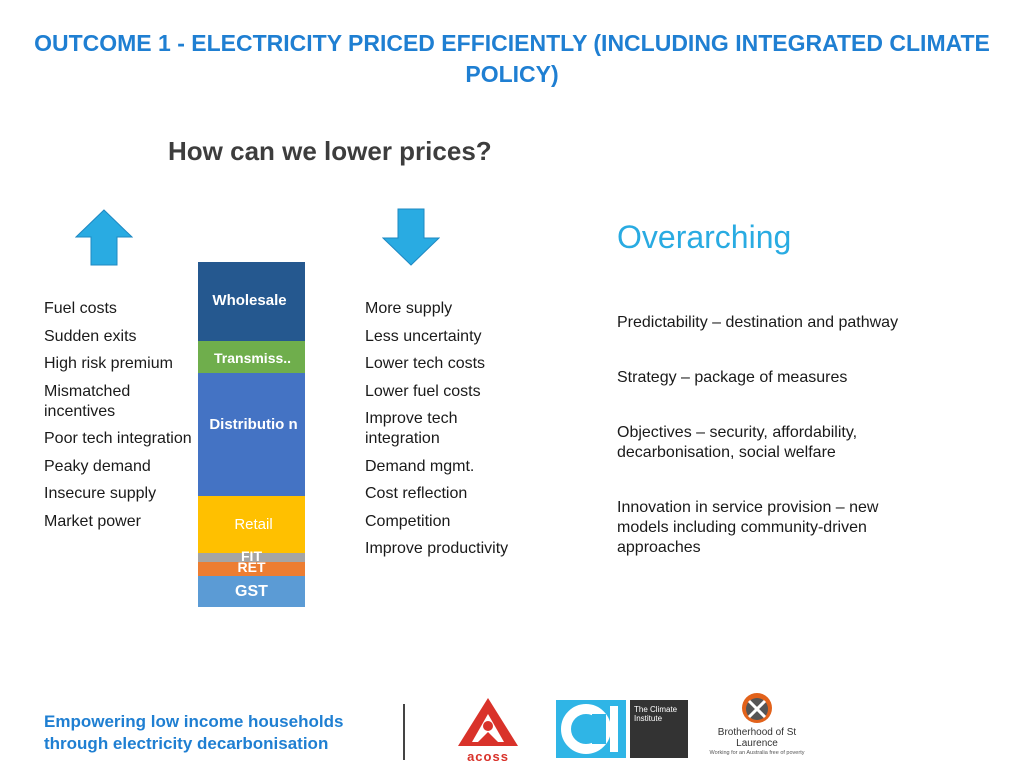 Image resolution: width=1024 pixels, height=768 pixels. I want to click on list-item: High risk premium, so click(108, 363).